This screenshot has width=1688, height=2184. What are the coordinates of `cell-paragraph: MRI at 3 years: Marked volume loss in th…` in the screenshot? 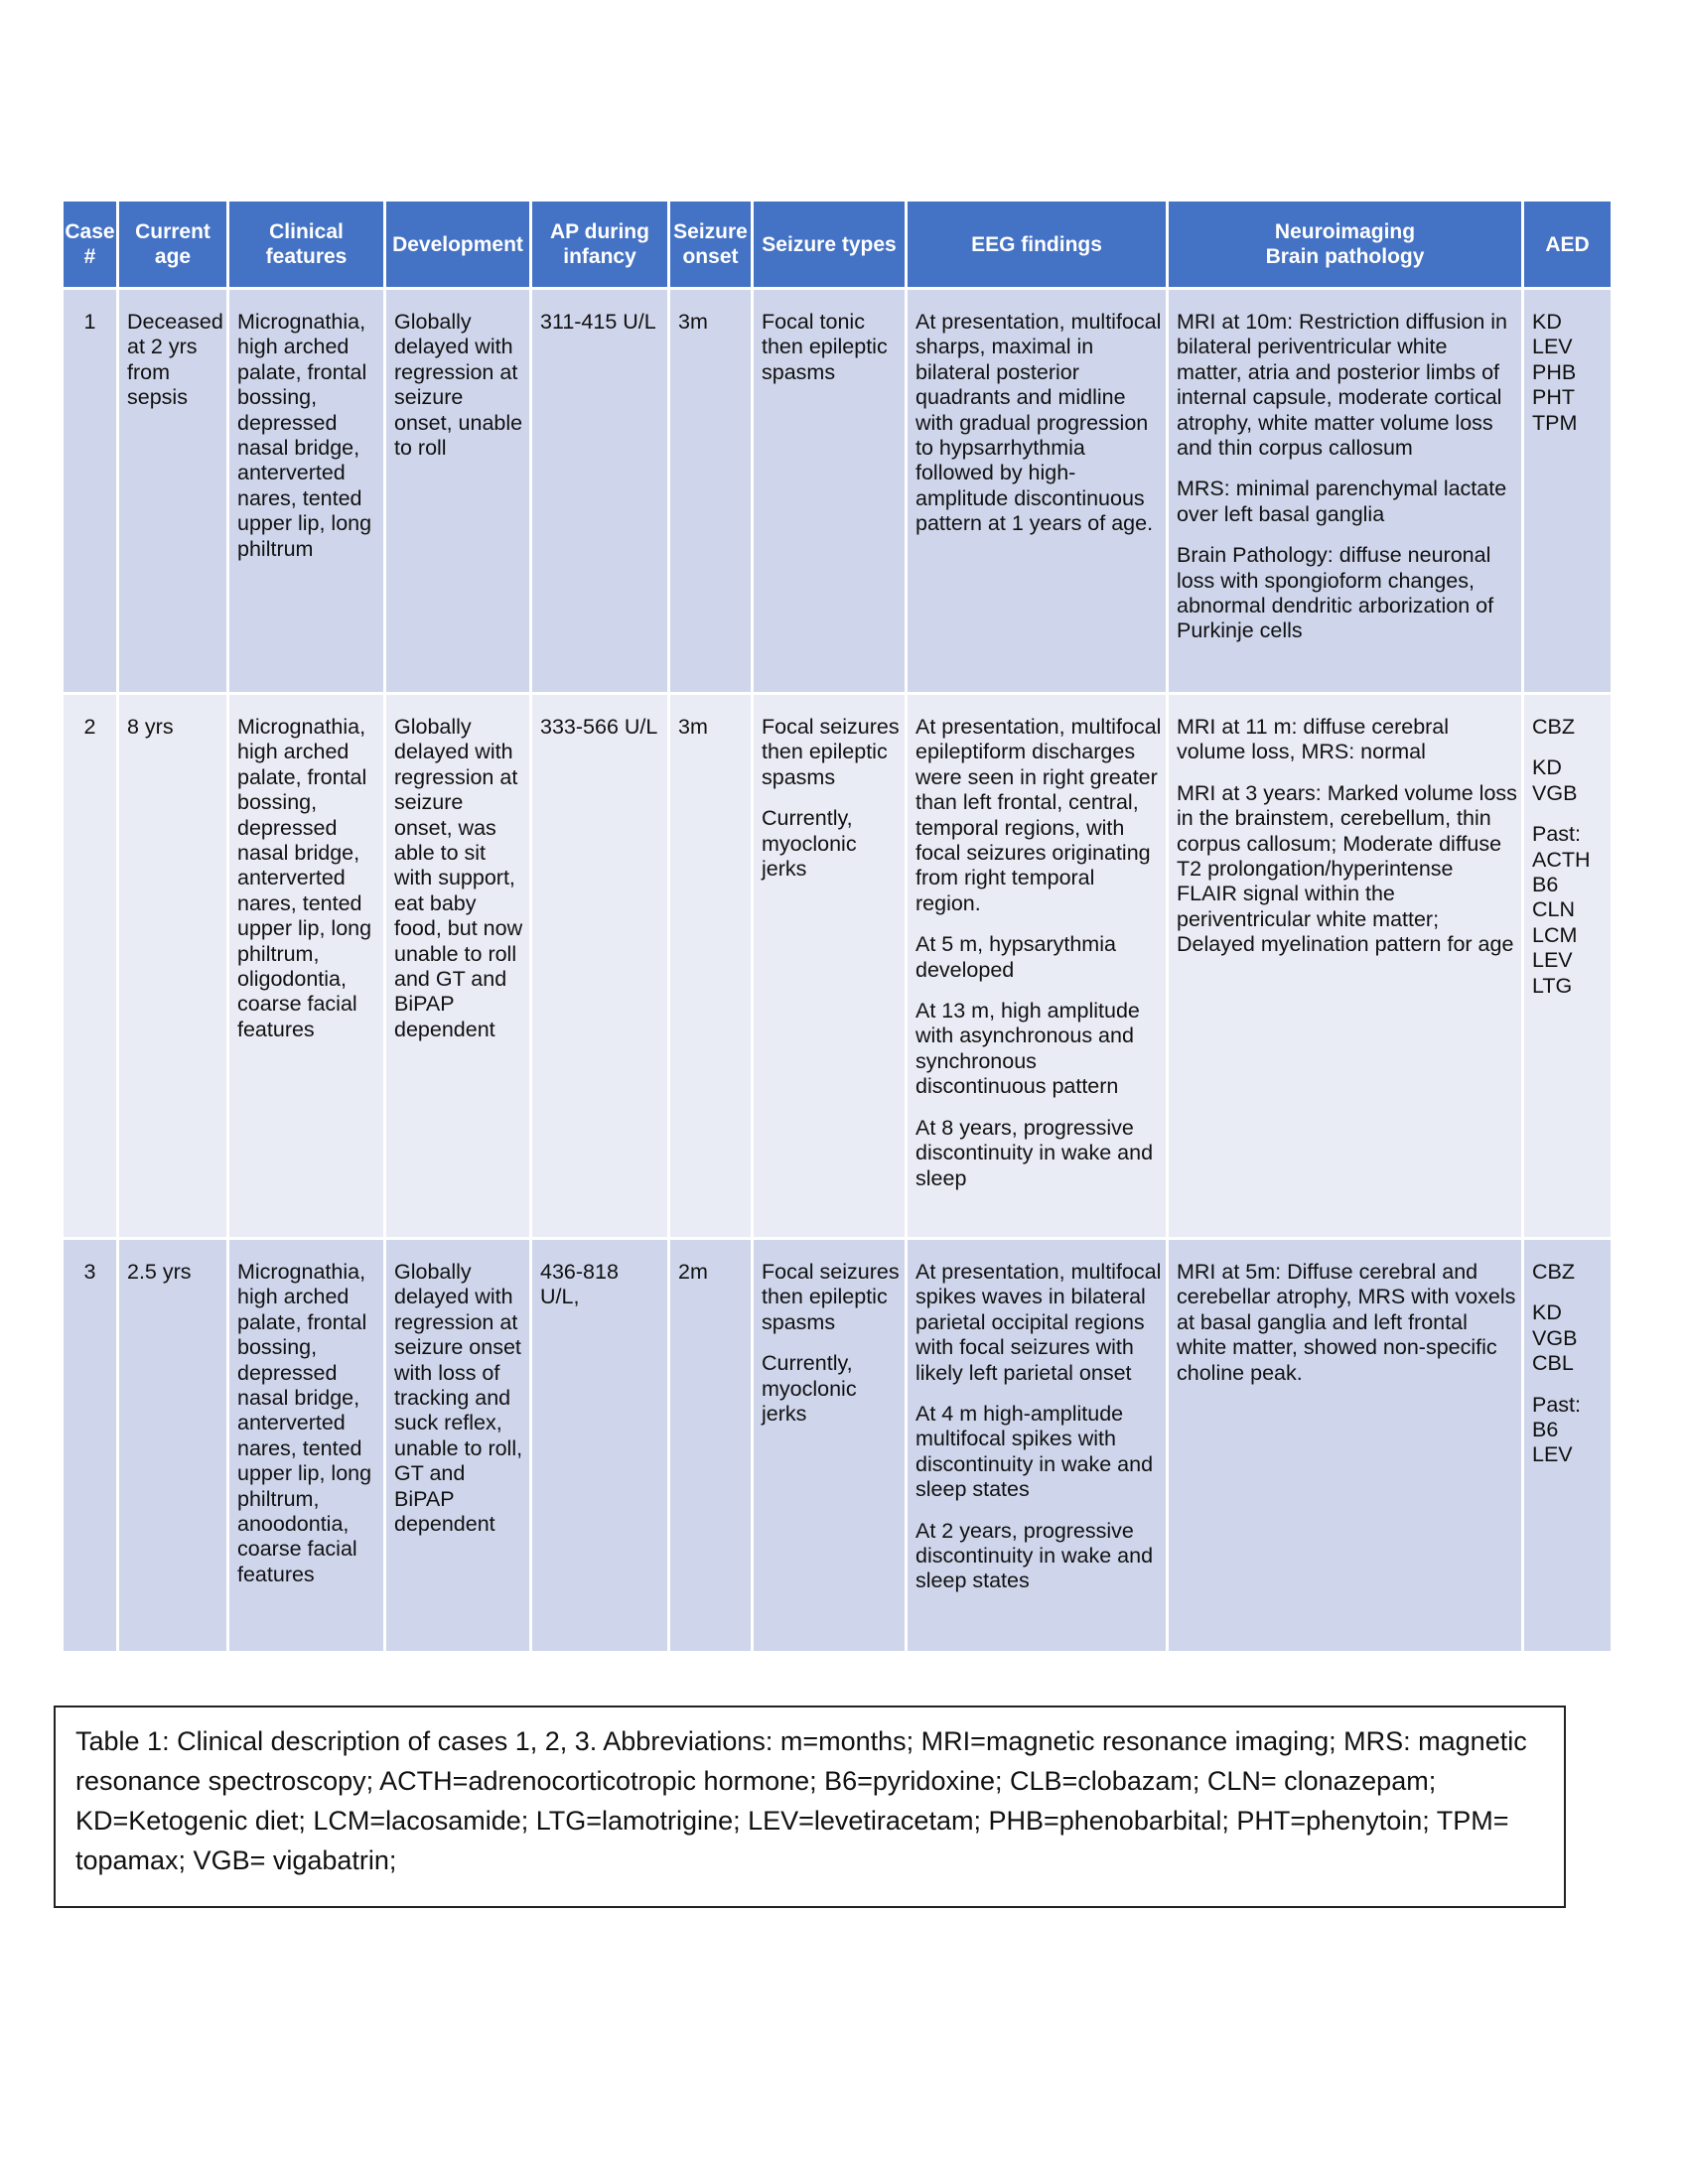 It's located at (1347, 868).